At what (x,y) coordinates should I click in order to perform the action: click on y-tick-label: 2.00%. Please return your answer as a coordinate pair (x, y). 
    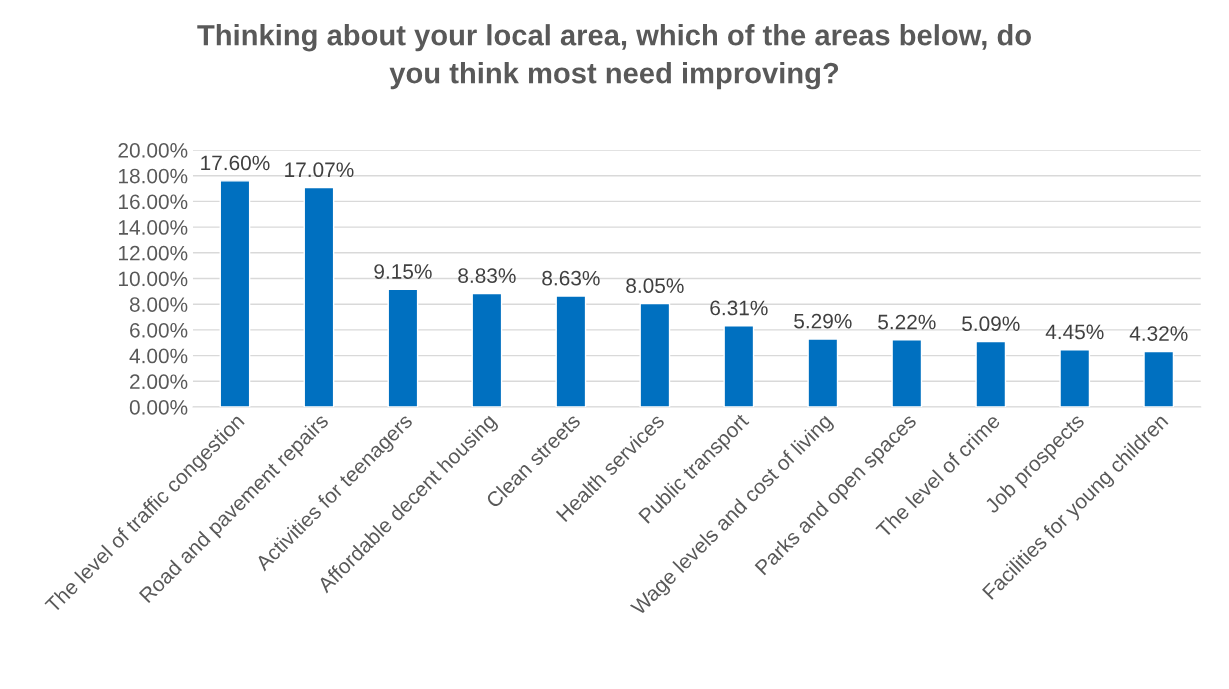
    Looking at the image, I should click on (159, 382).